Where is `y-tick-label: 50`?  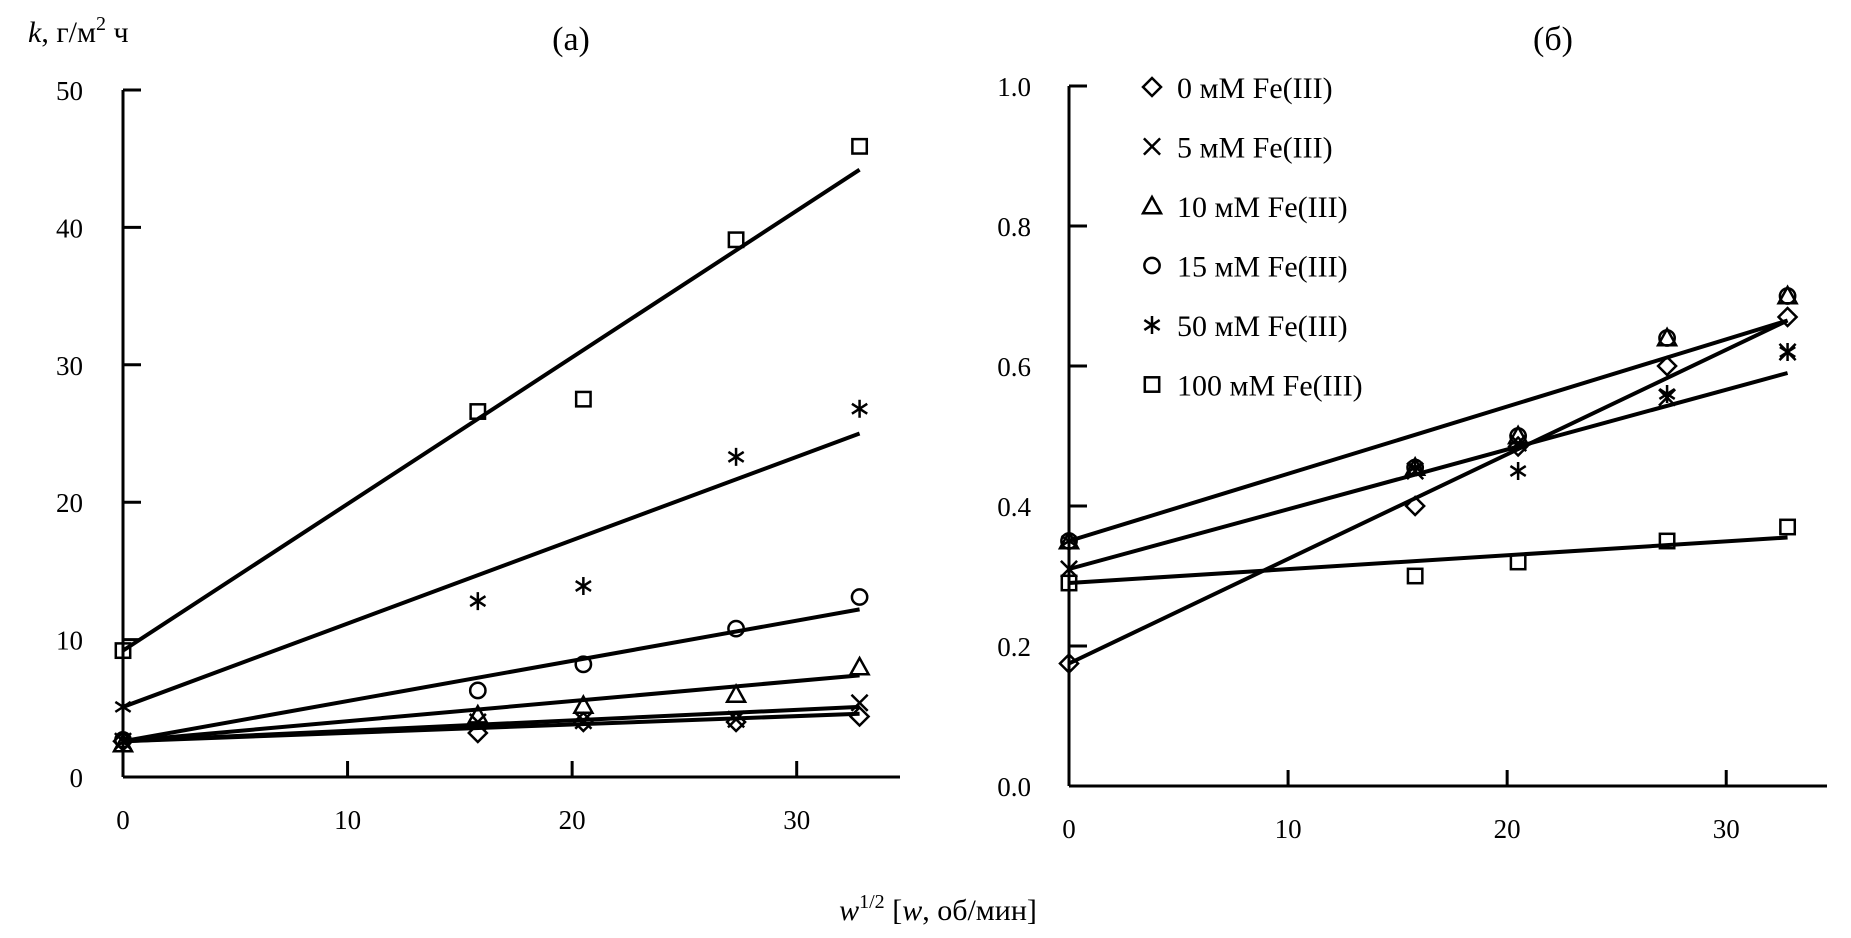
y-tick-label: 50 is located at coordinates (69, 91).